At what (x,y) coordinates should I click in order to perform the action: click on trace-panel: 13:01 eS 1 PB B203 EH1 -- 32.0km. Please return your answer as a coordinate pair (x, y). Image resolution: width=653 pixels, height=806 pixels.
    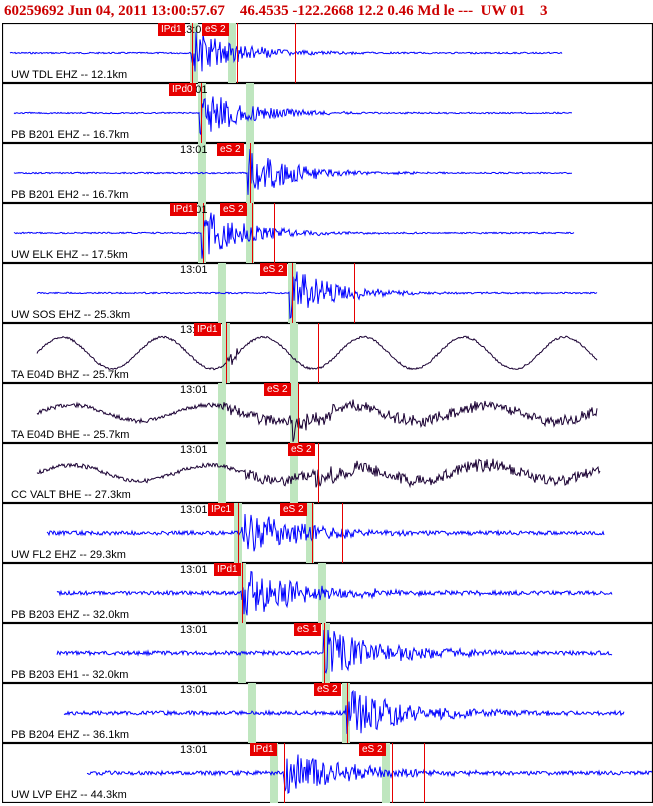
    Looking at the image, I should click on (327, 653).